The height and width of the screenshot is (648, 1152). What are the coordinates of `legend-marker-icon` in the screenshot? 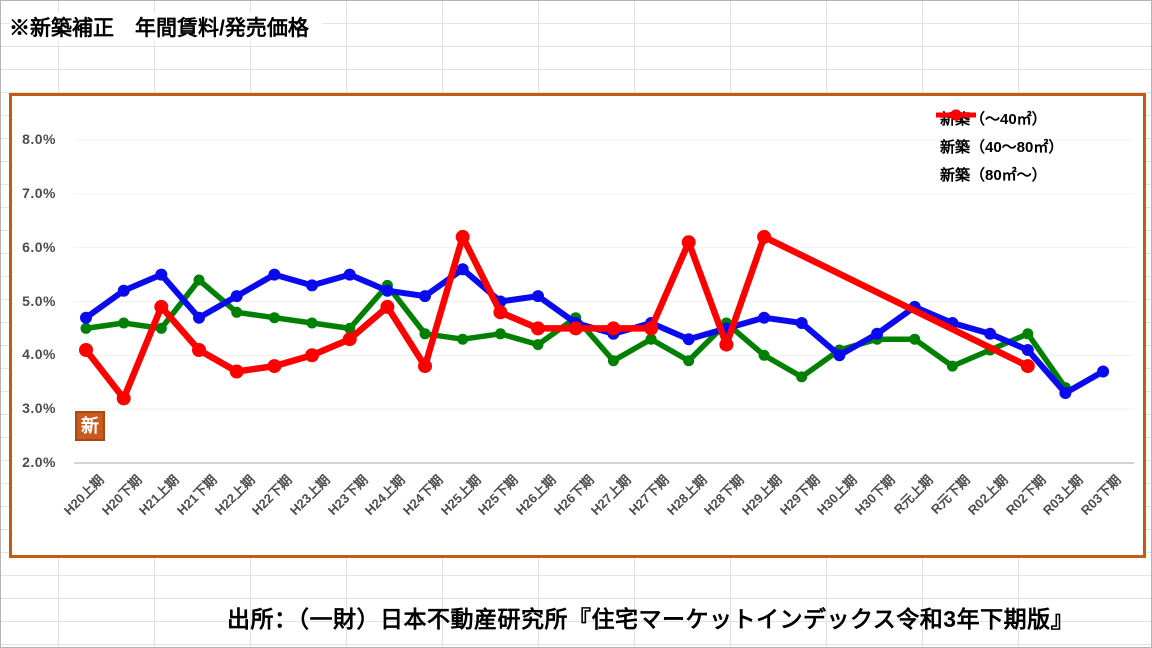 It's located at (956, 115).